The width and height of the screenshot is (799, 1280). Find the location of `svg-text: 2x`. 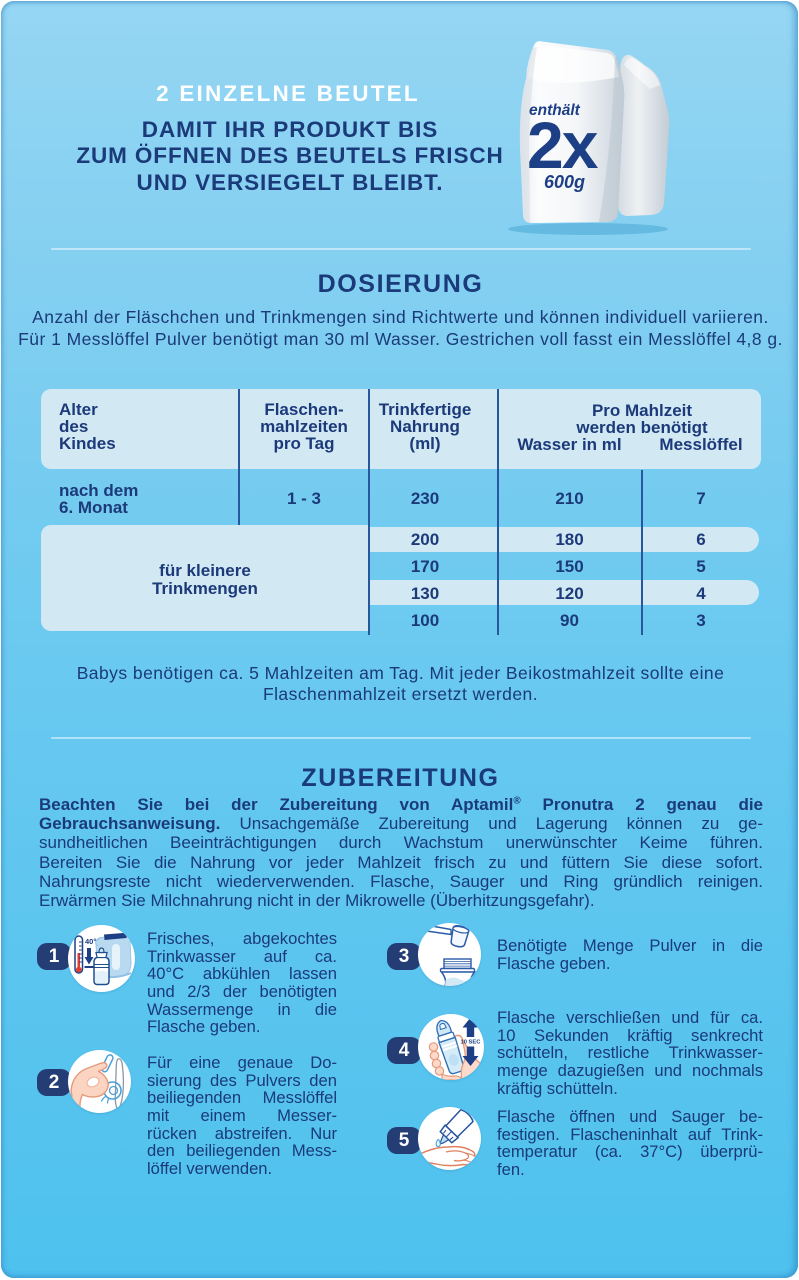

svg-text: 2x is located at coordinates (563, 145).